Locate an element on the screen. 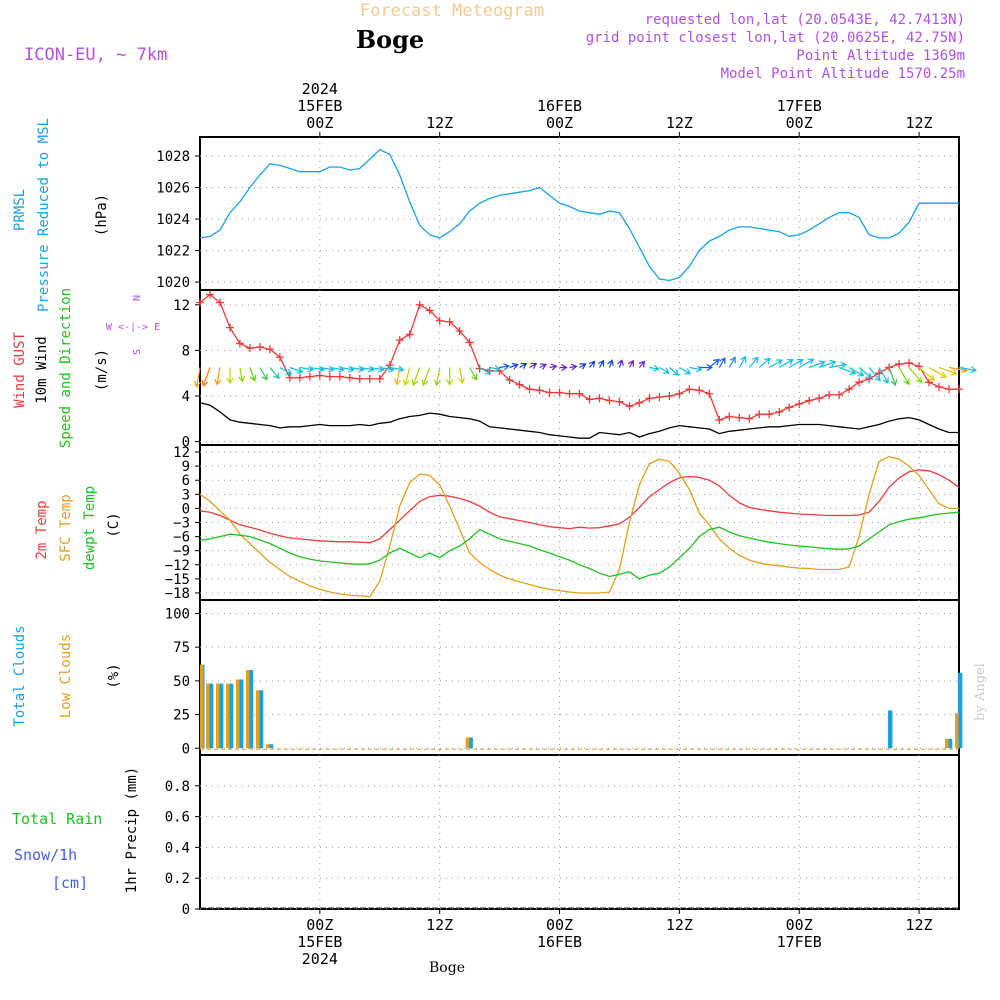 This screenshot has height=1000, width=1000. bottom-time-label: 12Z is located at coordinates (439, 925).